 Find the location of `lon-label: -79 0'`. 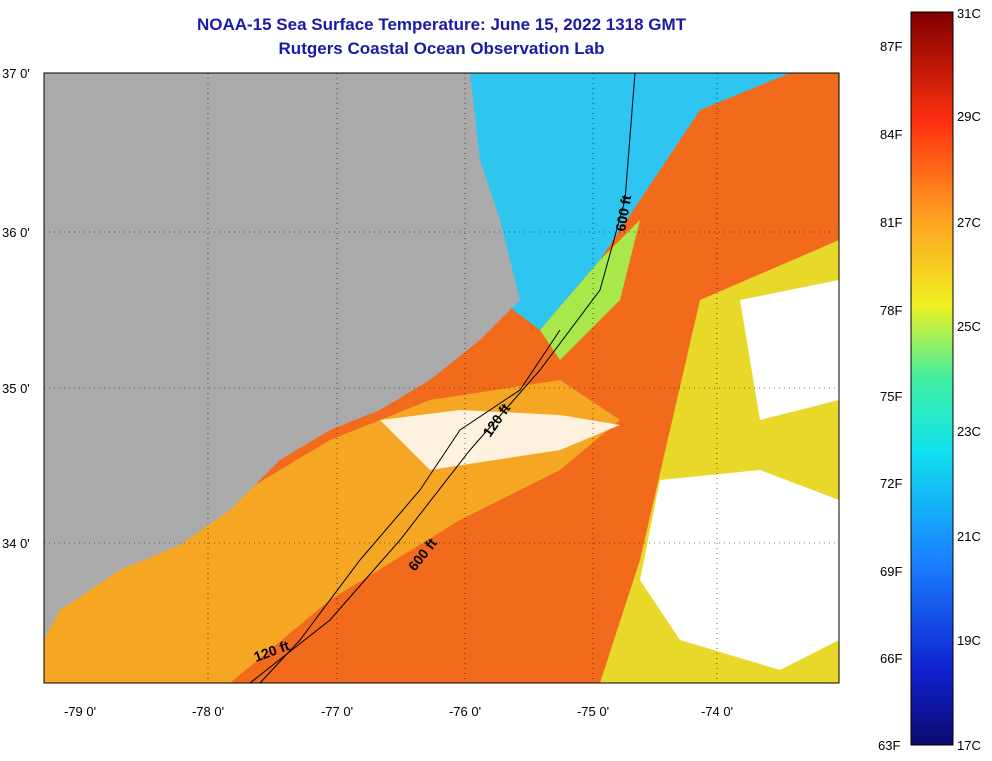

lon-label: -79 0' is located at coordinates (80, 711).